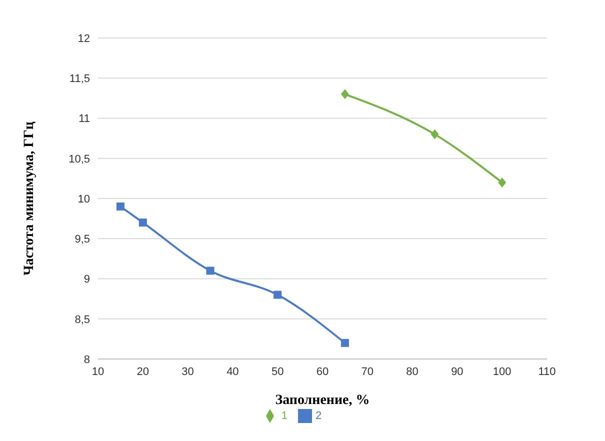 This screenshot has height=441, width=605. What do you see at coordinates (84, 38) in the screenshot?
I see `y-tick-label: 12` at bounding box center [84, 38].